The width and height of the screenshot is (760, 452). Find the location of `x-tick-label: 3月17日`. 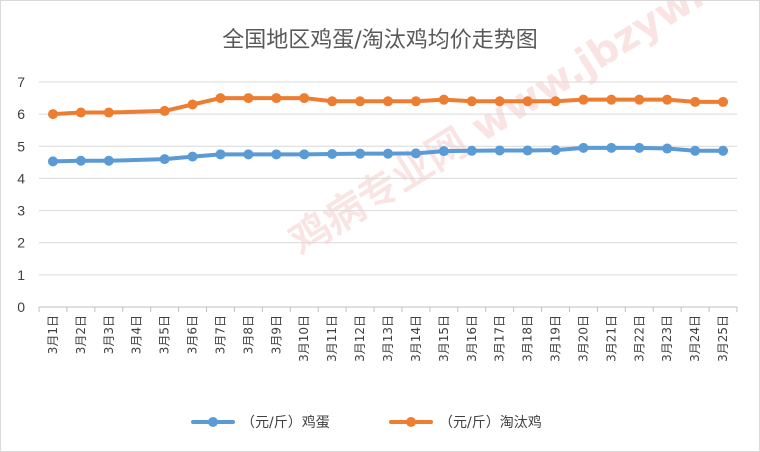

x-tick-label: 3月17日 is located at coordinates (500, 338).